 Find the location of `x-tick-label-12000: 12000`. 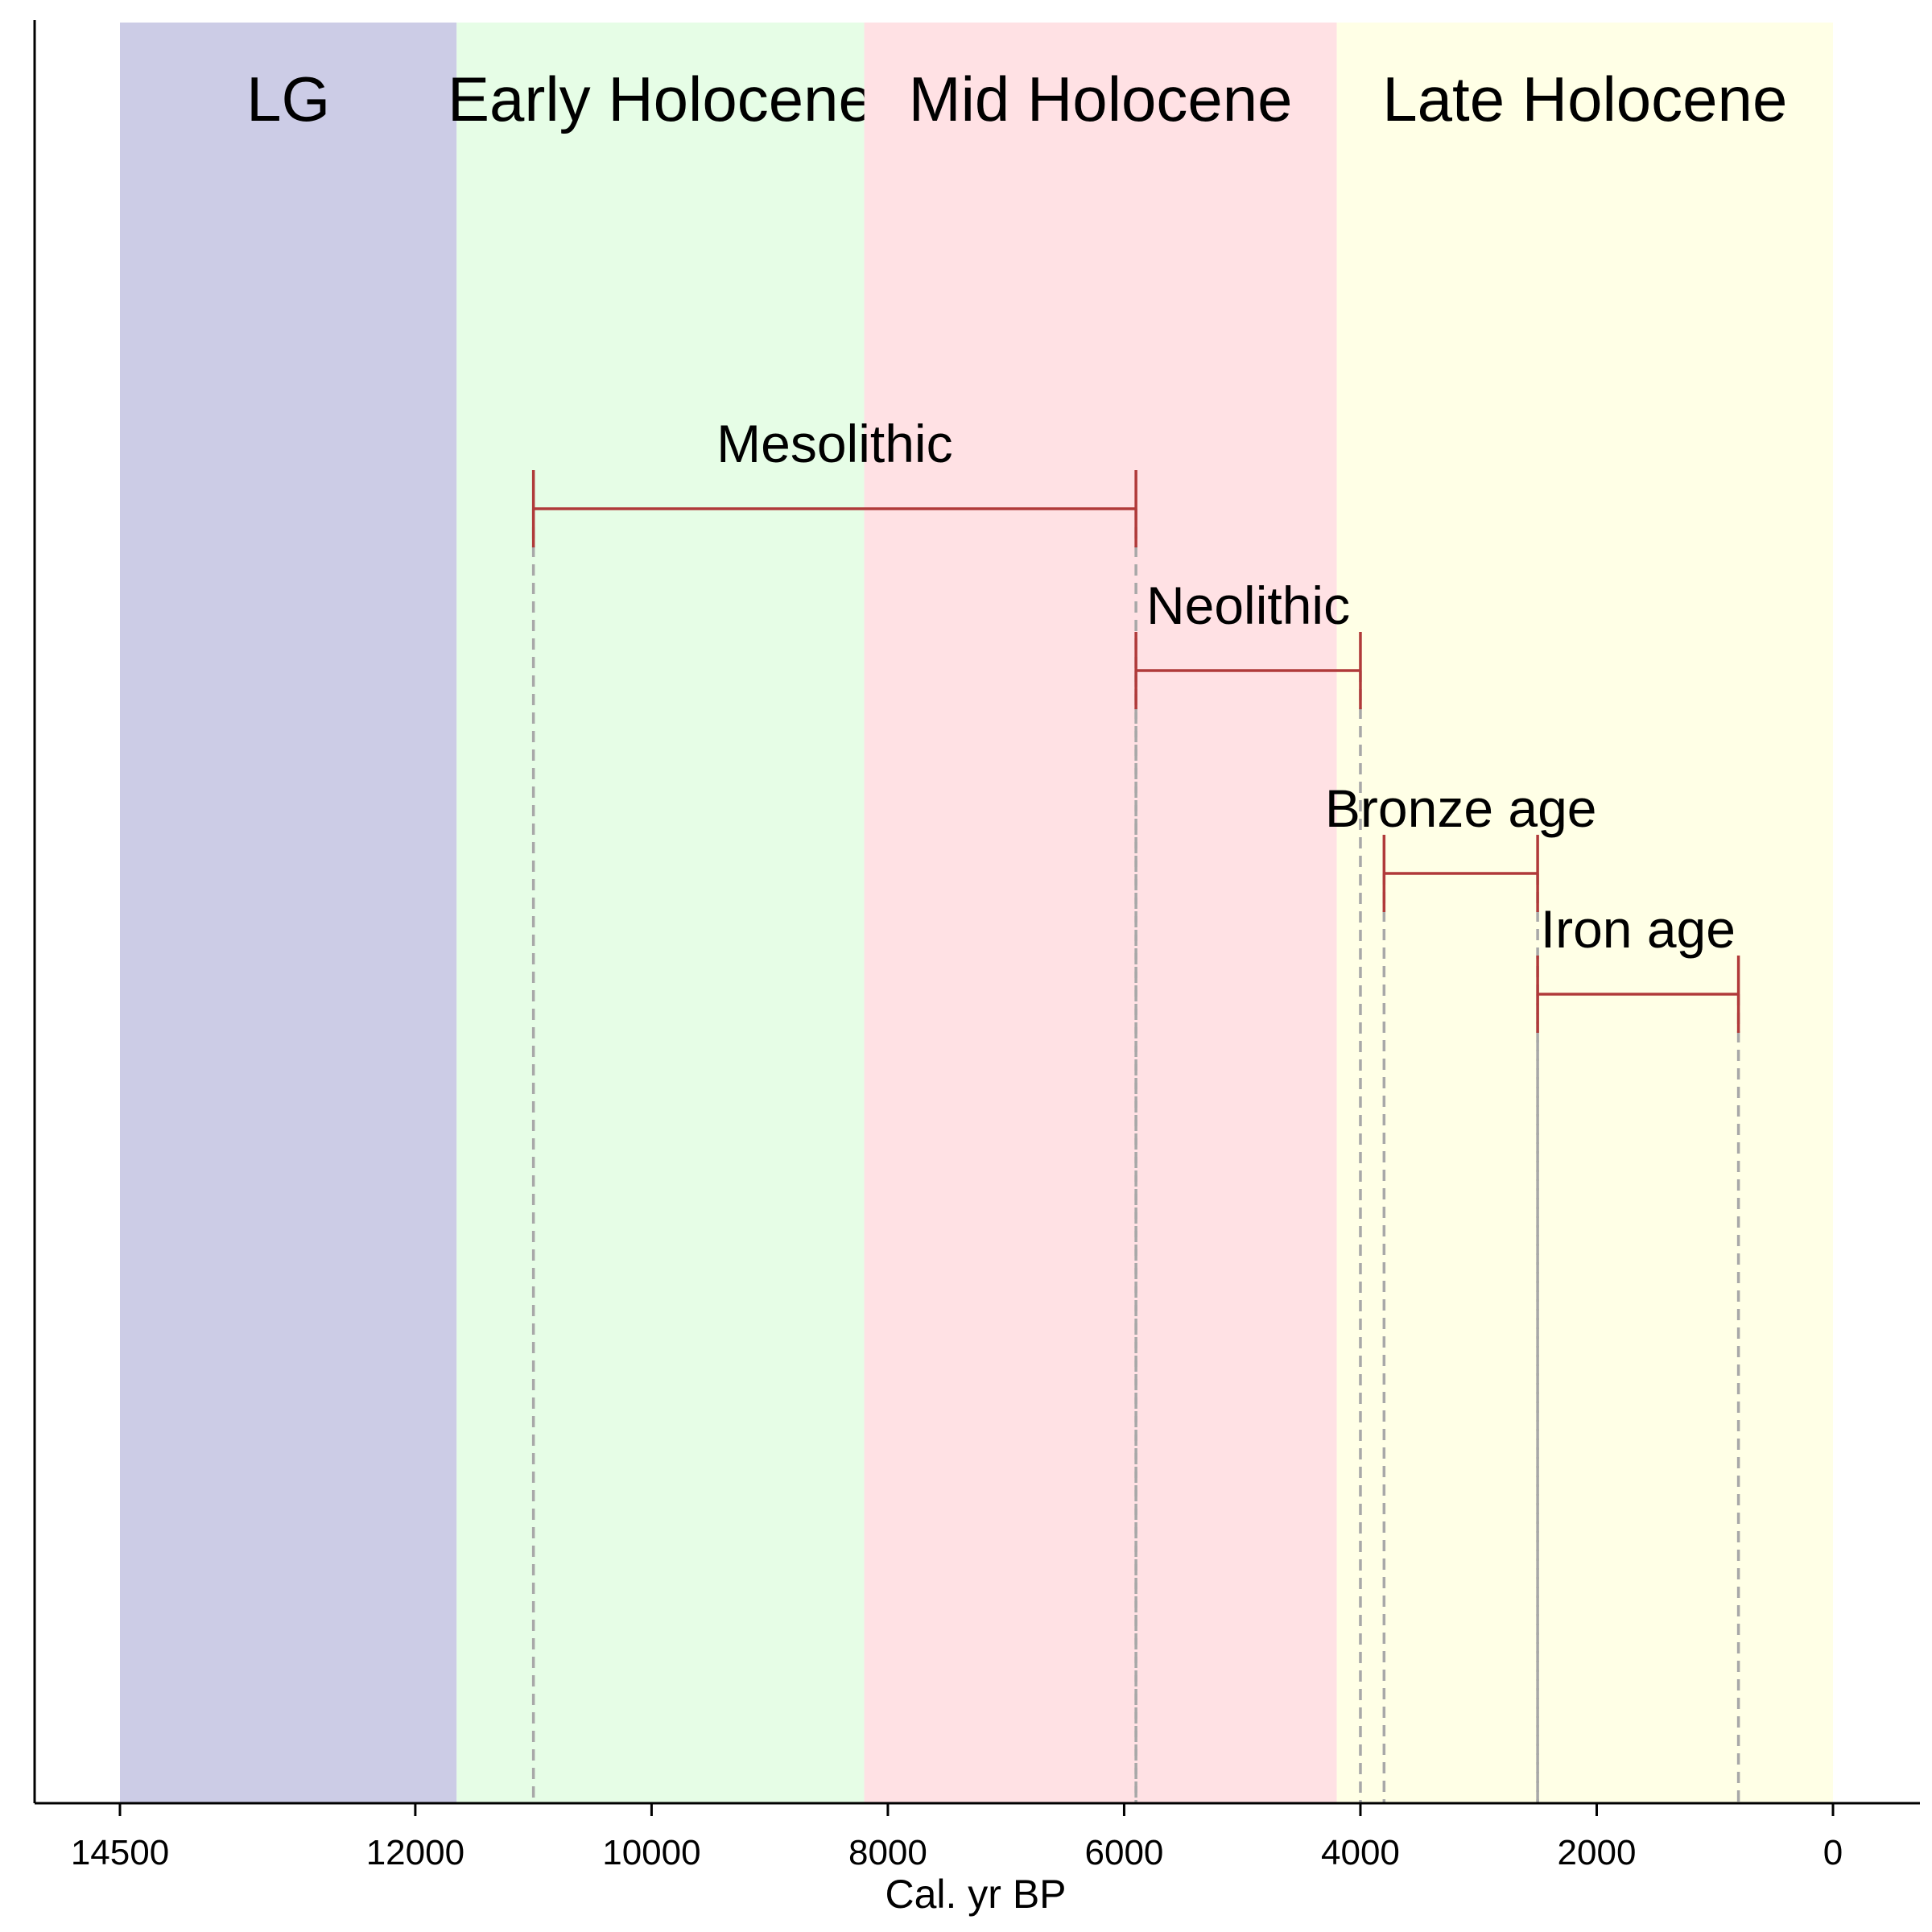

x-tick-label-12000: 12000 is located at coordinates (415, 1852).